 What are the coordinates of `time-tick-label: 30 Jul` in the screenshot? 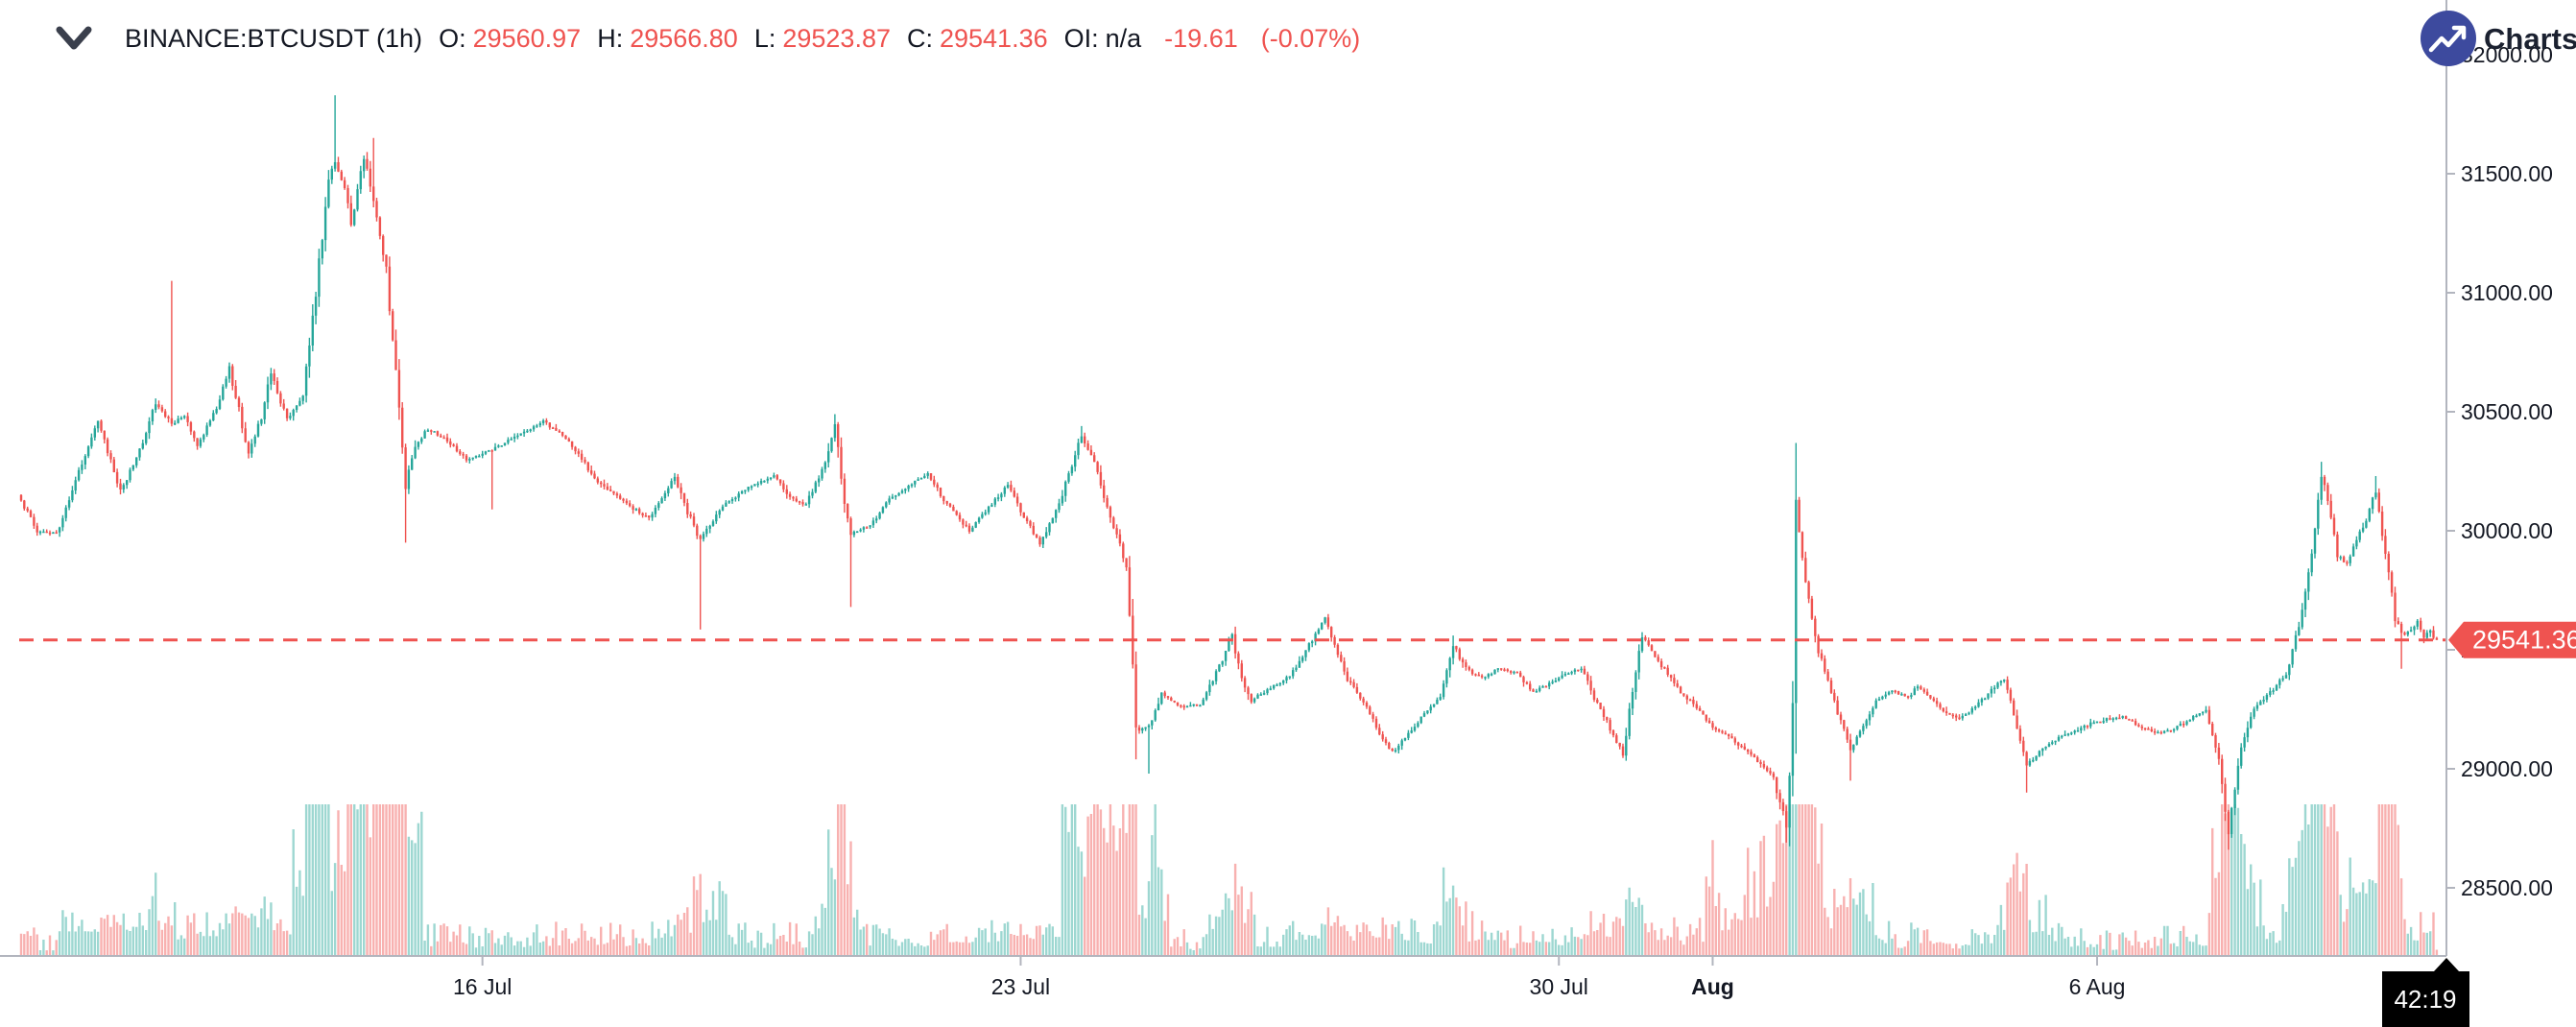 It's located at (1559, 986).